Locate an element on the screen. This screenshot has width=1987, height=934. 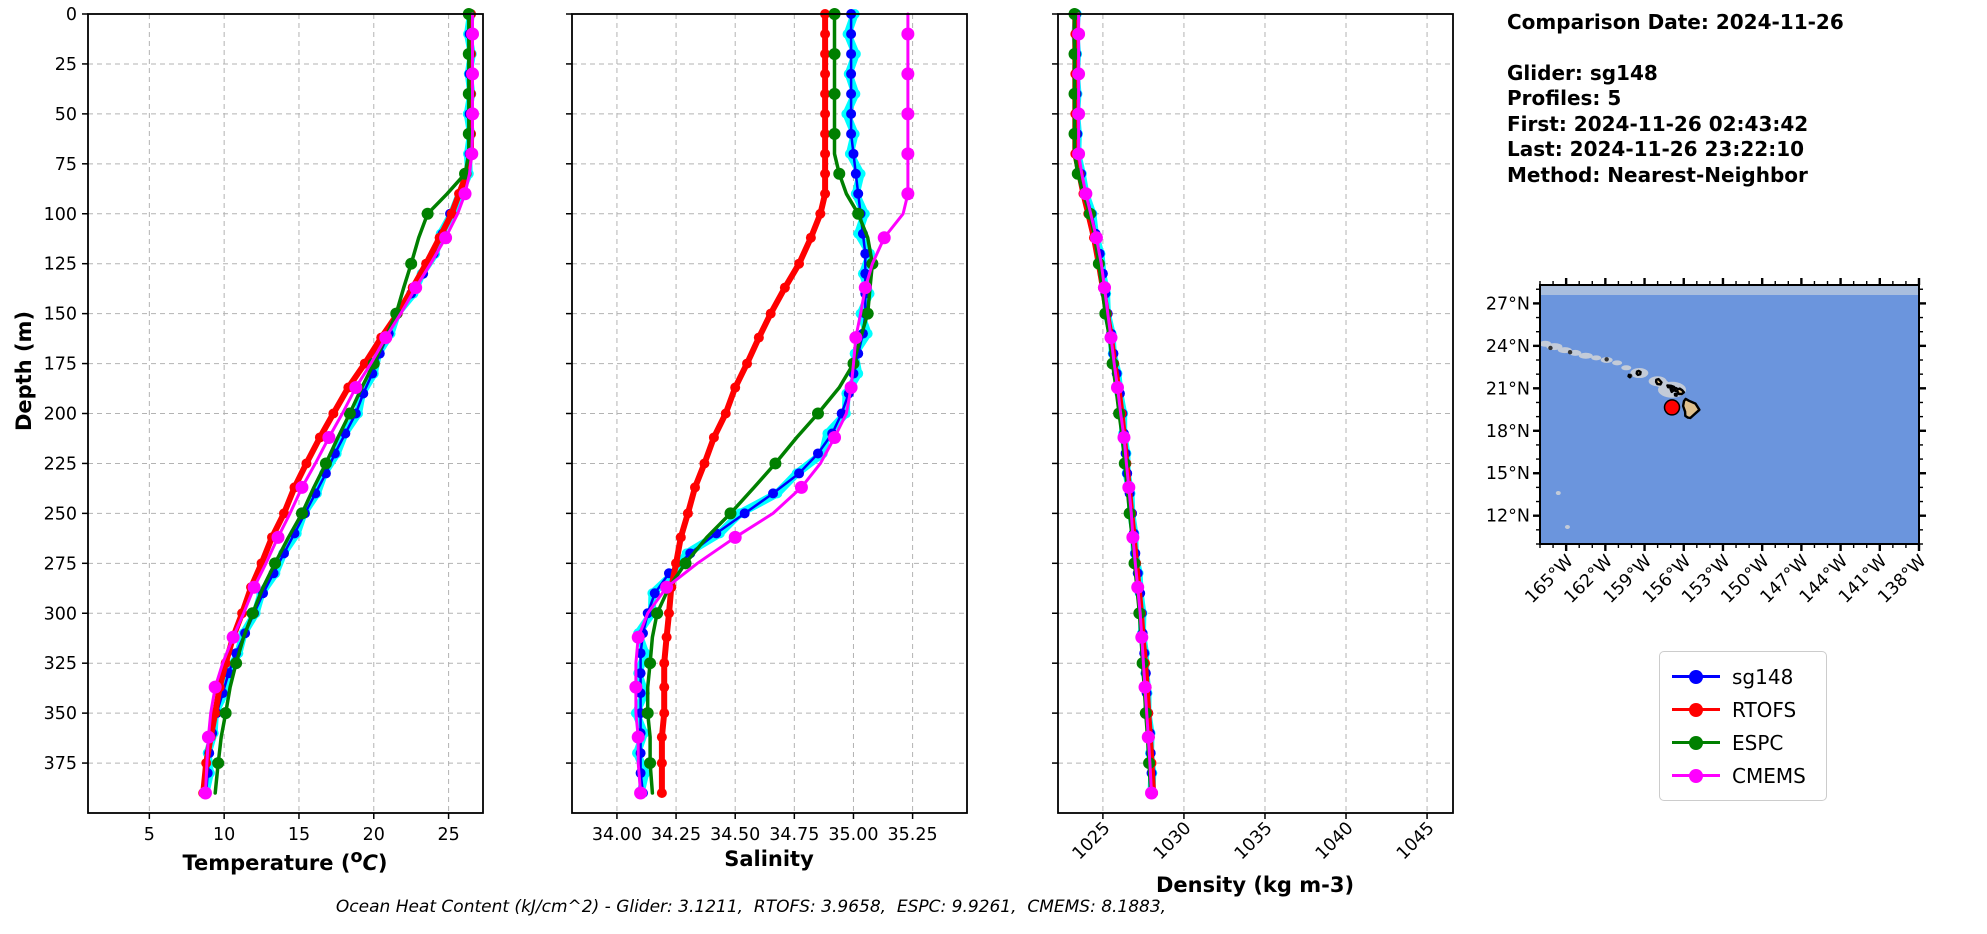
x-tick-label: 20 is located at coordinates (374, 835).